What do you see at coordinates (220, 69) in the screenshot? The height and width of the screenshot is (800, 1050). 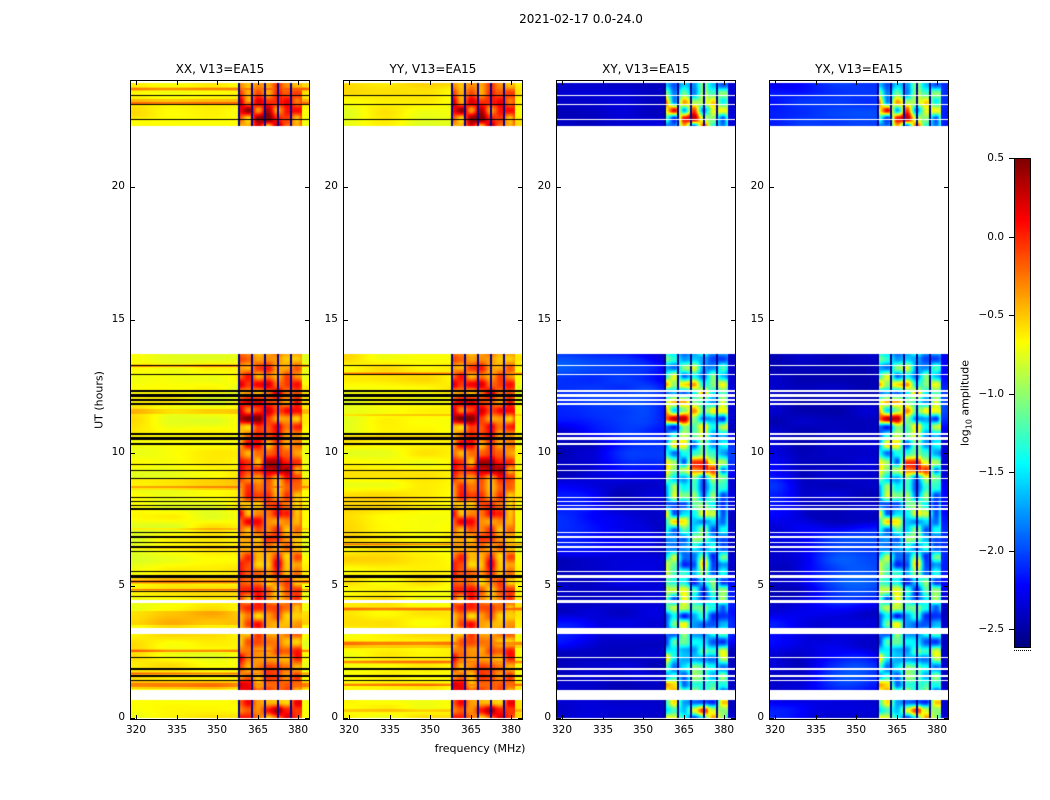 I see `panel-title: XX, V13=EA15` at bounding box center [220, 69].